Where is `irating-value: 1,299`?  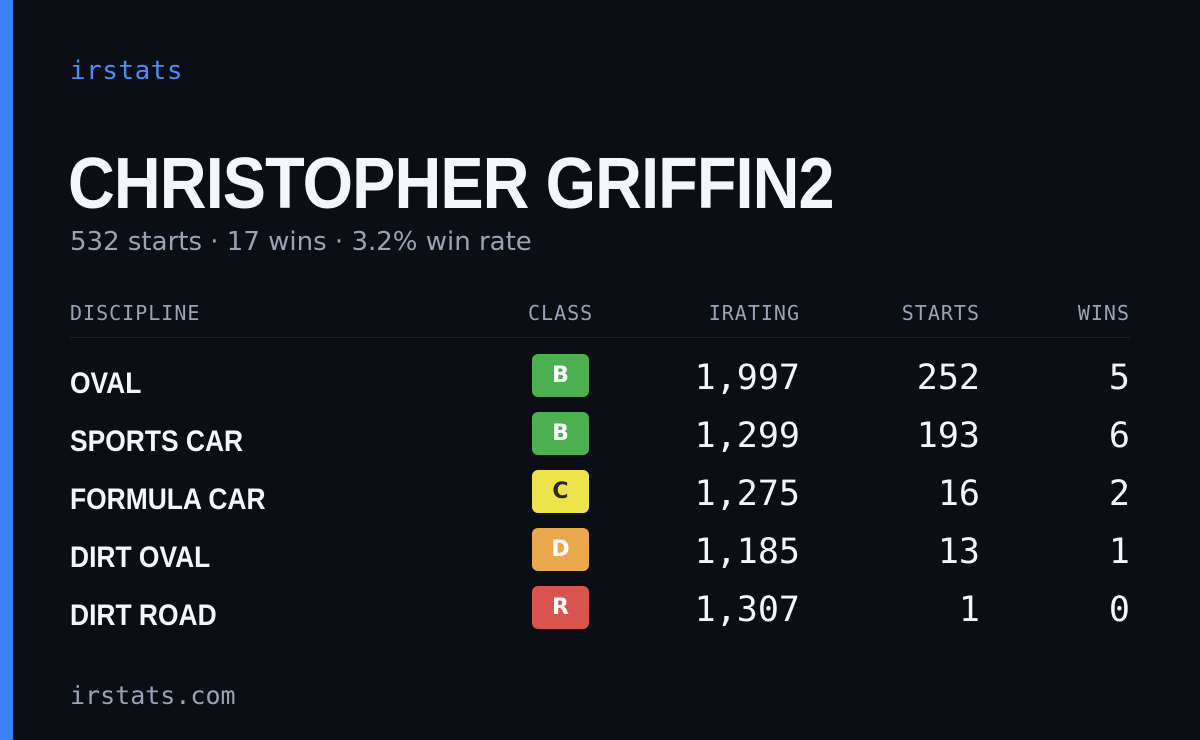 irating-value: 1,299 is located at coordinates (747, 436).